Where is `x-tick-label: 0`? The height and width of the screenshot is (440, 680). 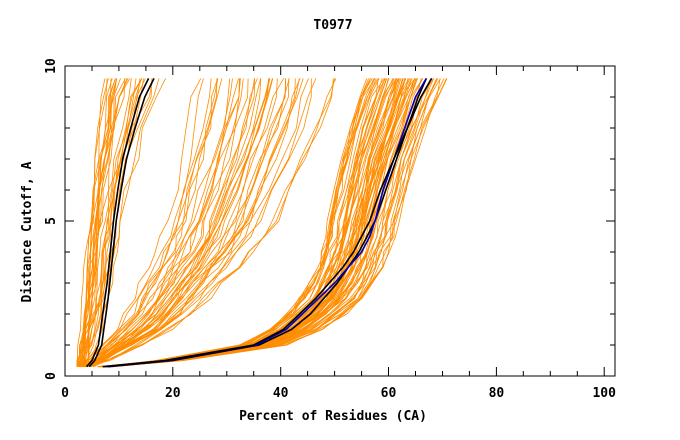 x-tick-label: 0 is located at coordinates (65, 393).